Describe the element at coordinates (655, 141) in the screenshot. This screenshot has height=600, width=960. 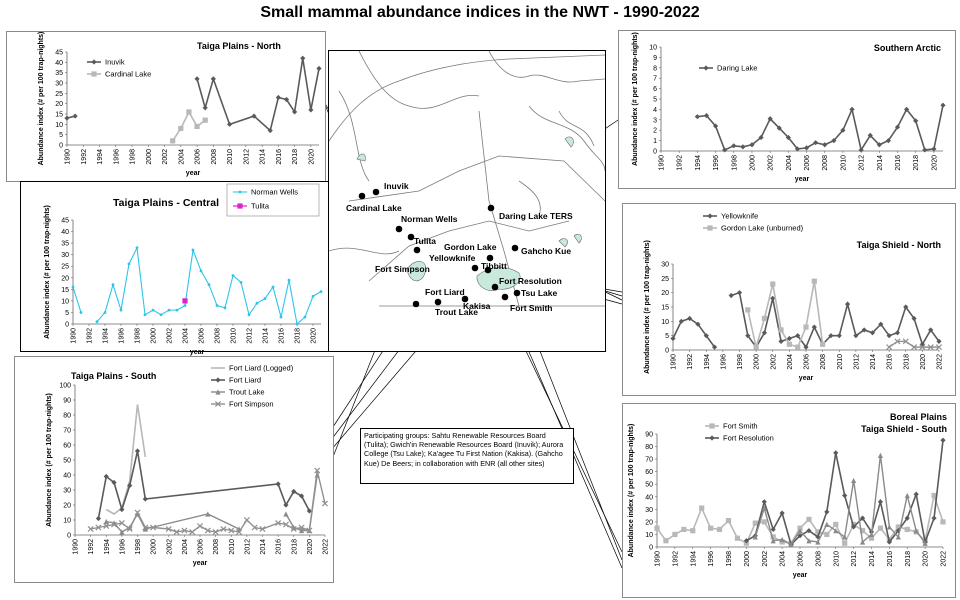
I see `y-tick-label: 1` at that location.